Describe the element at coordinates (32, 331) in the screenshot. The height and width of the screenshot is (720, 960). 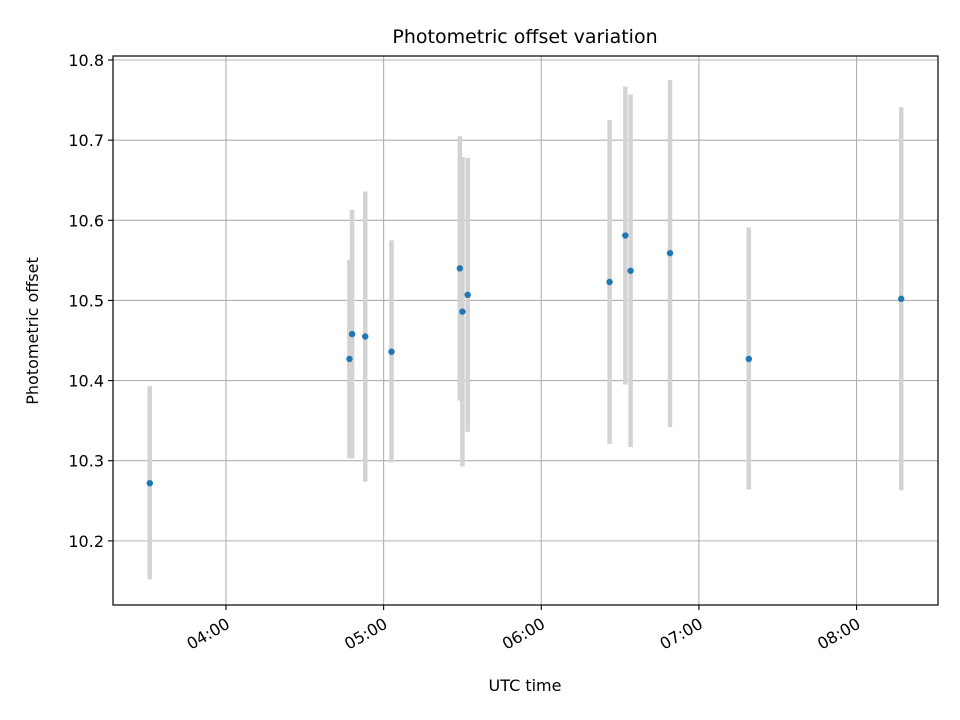
I see `y-axis-label: Photometric offset` at that location.